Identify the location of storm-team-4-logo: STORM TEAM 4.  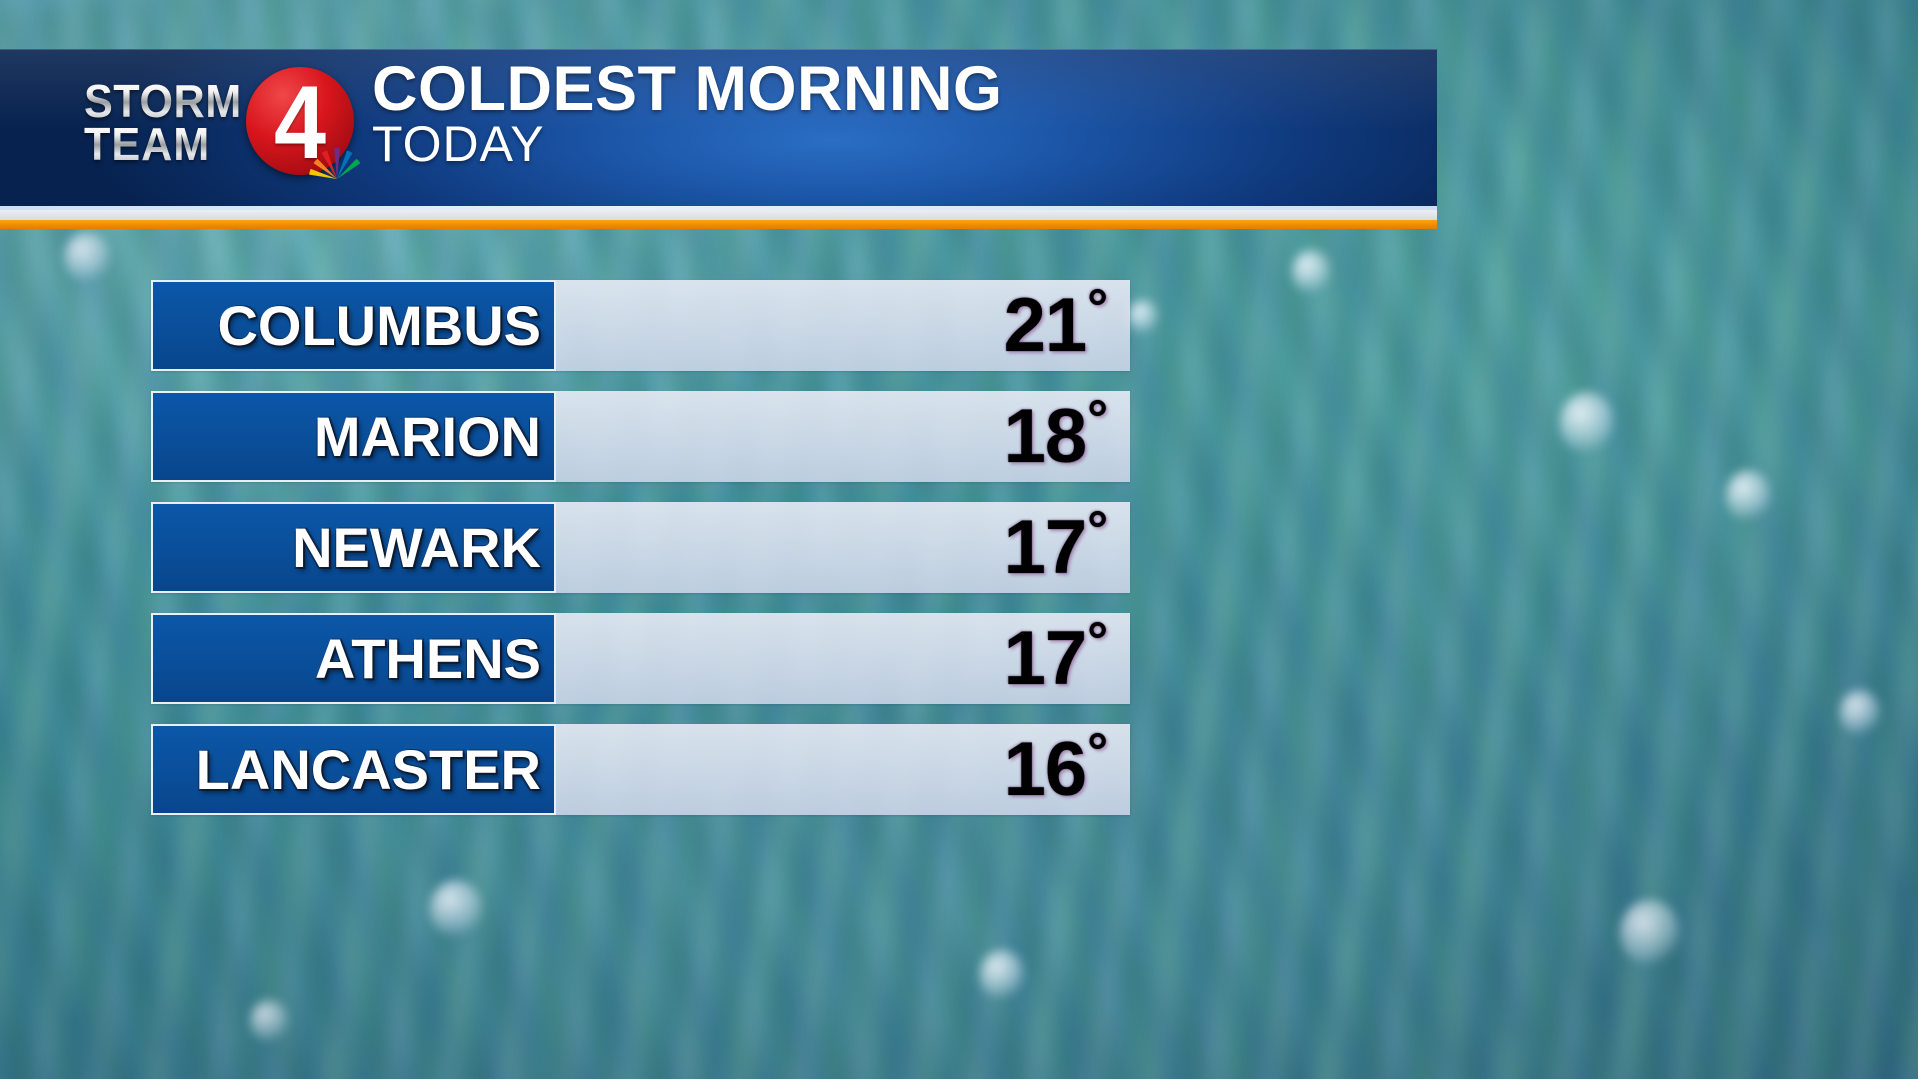
(222, 122).